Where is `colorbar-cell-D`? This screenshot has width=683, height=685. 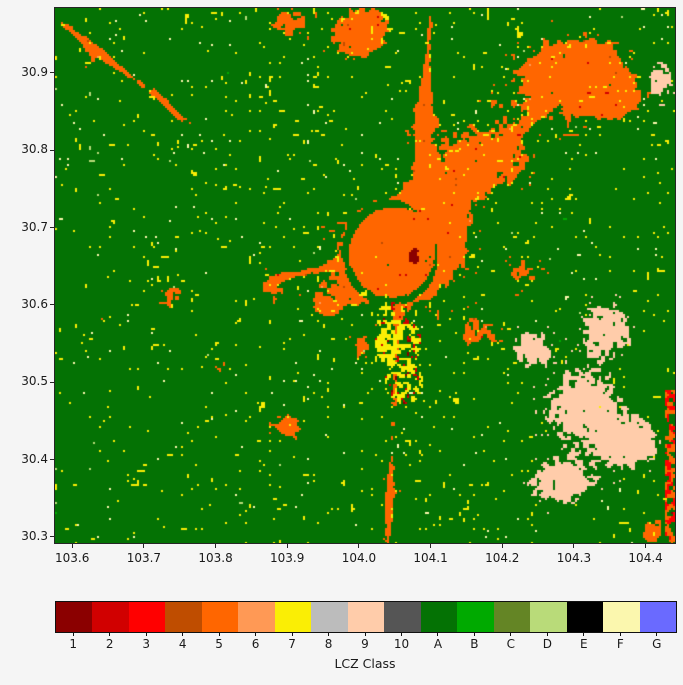
colorbar-cell-D is located at coordinates (548, 617).